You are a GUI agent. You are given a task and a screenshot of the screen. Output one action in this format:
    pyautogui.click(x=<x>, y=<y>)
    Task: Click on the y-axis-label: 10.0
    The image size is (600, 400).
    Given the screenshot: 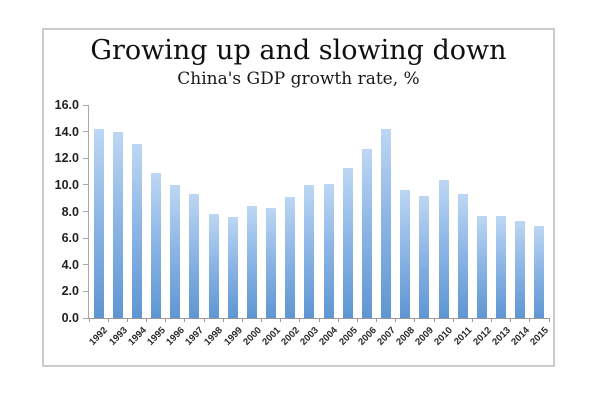 What is the action you would take?
    pyautogui.click(x=66, y=184)
    